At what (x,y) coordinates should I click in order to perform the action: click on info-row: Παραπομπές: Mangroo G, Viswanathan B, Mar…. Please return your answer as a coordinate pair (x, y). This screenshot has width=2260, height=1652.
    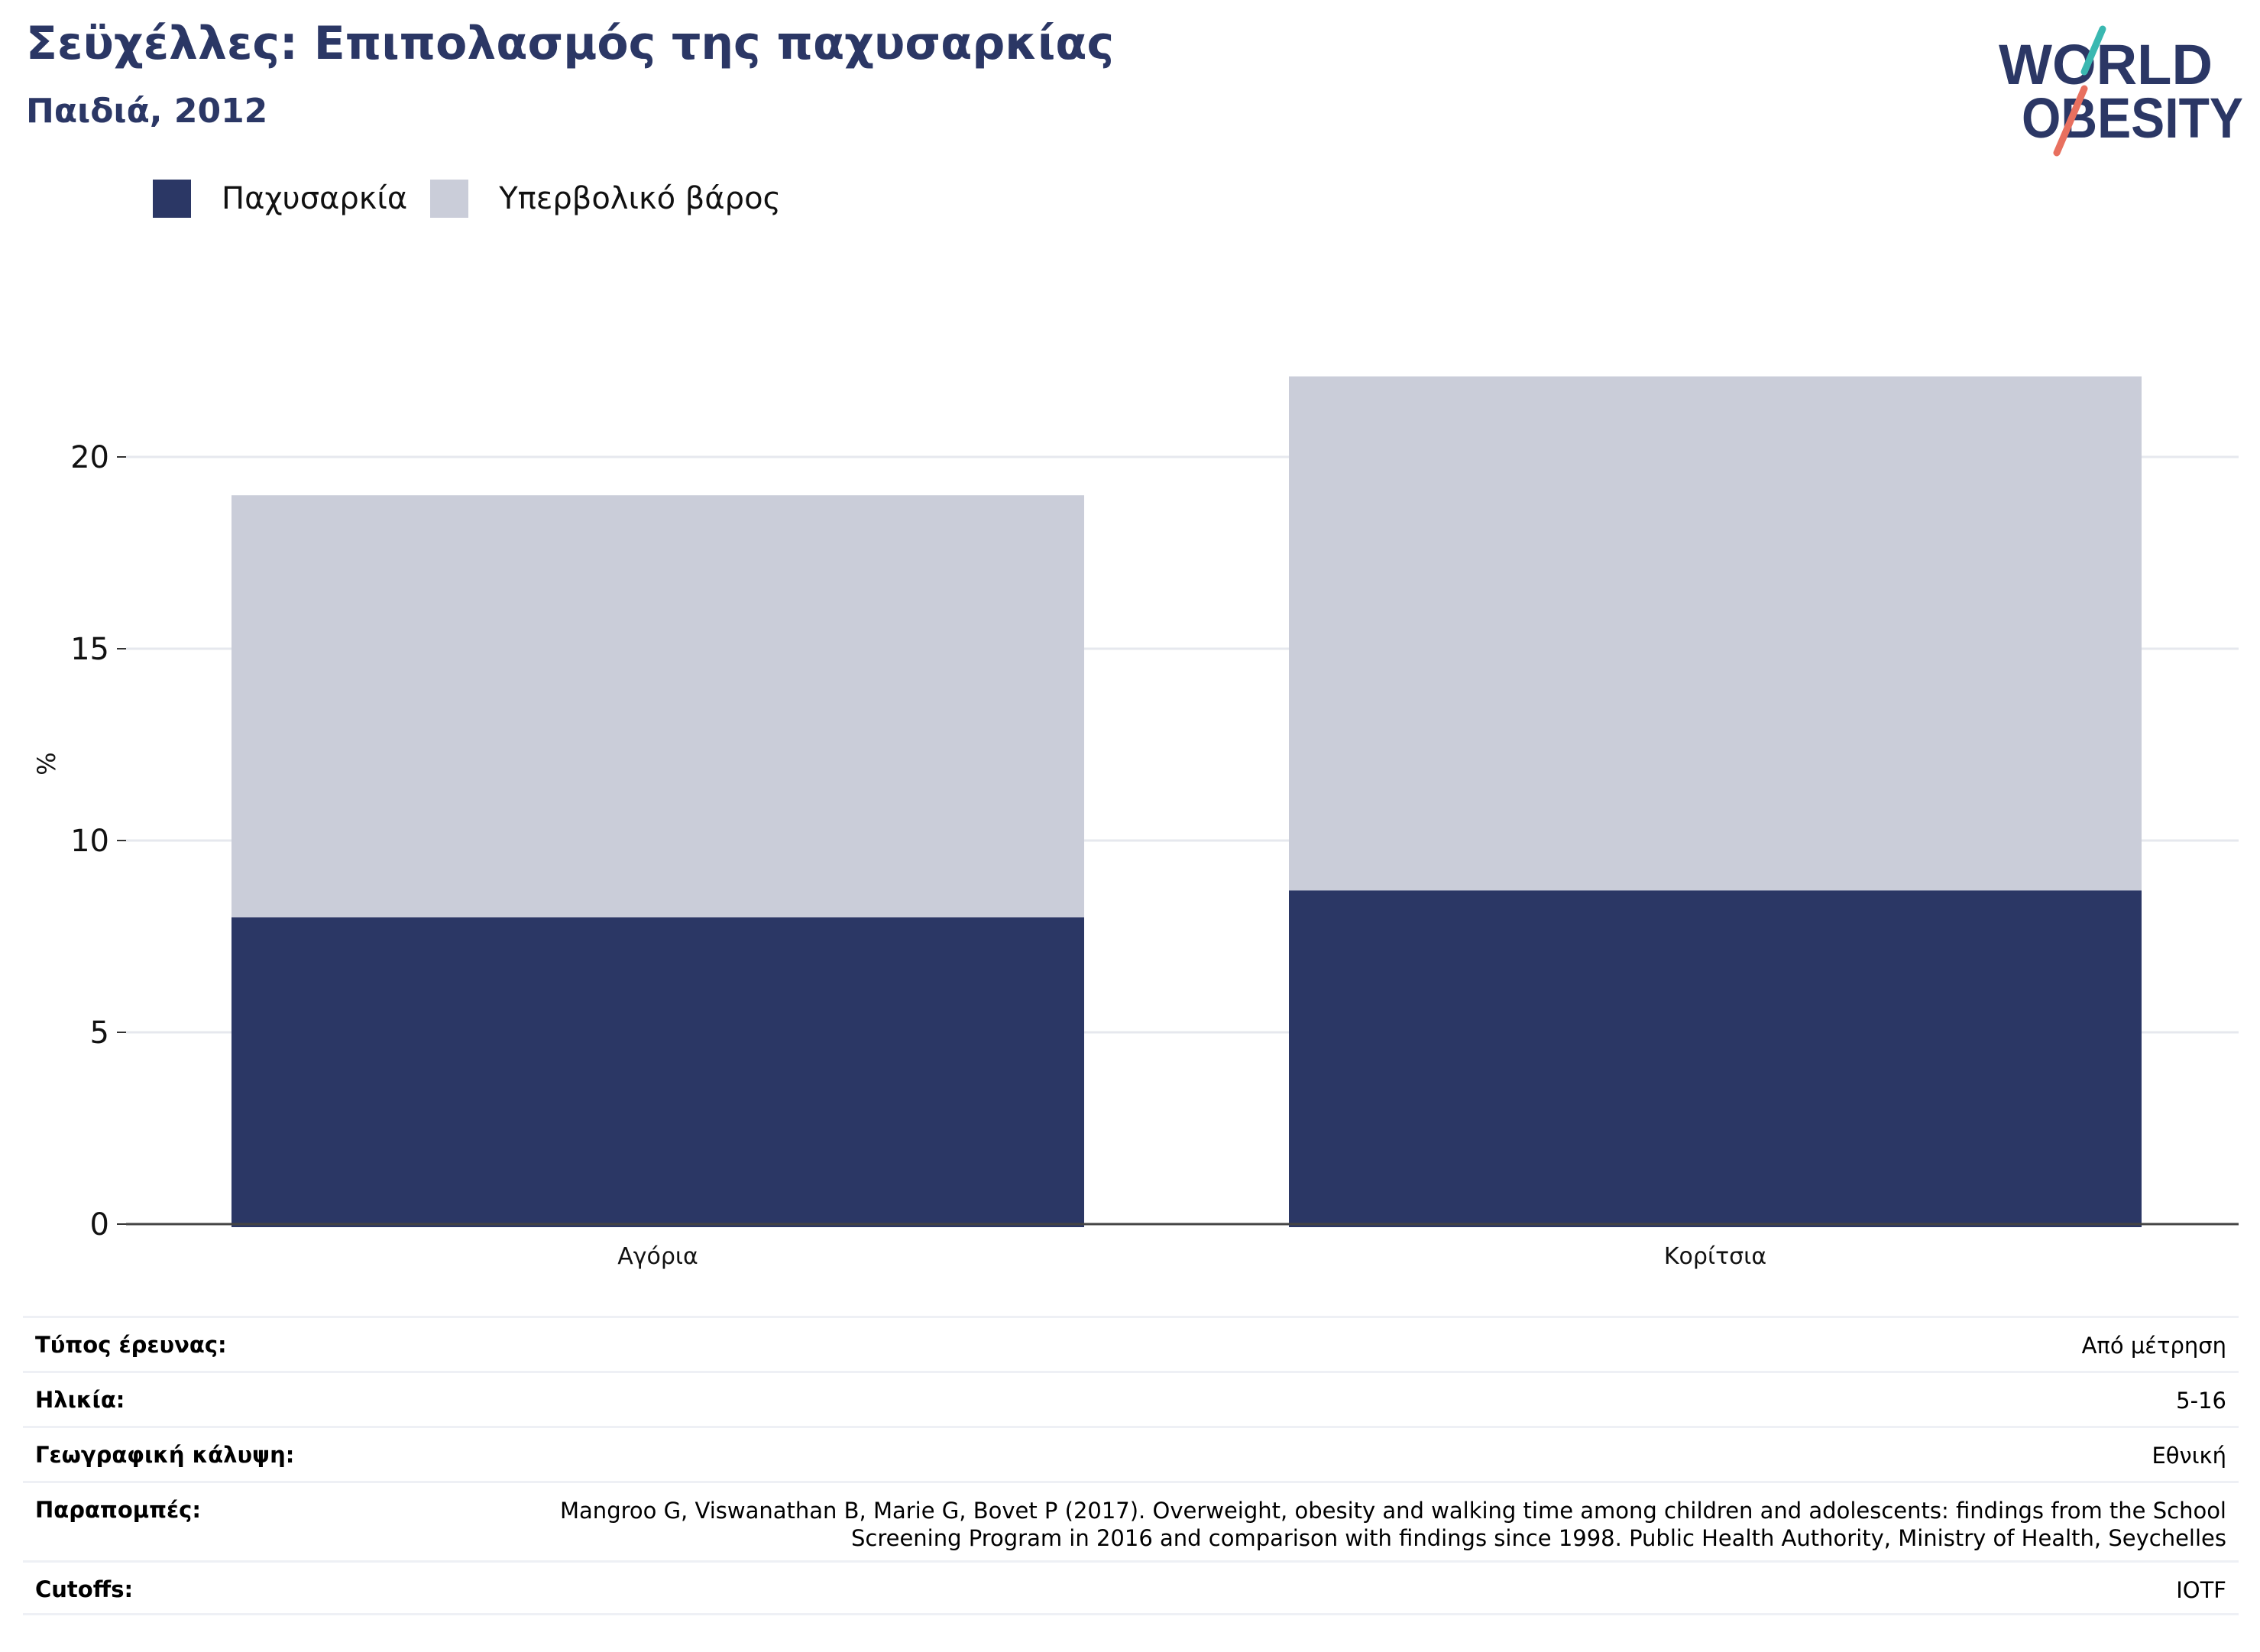
    Looking at the image, I should click on (1131, 1520).